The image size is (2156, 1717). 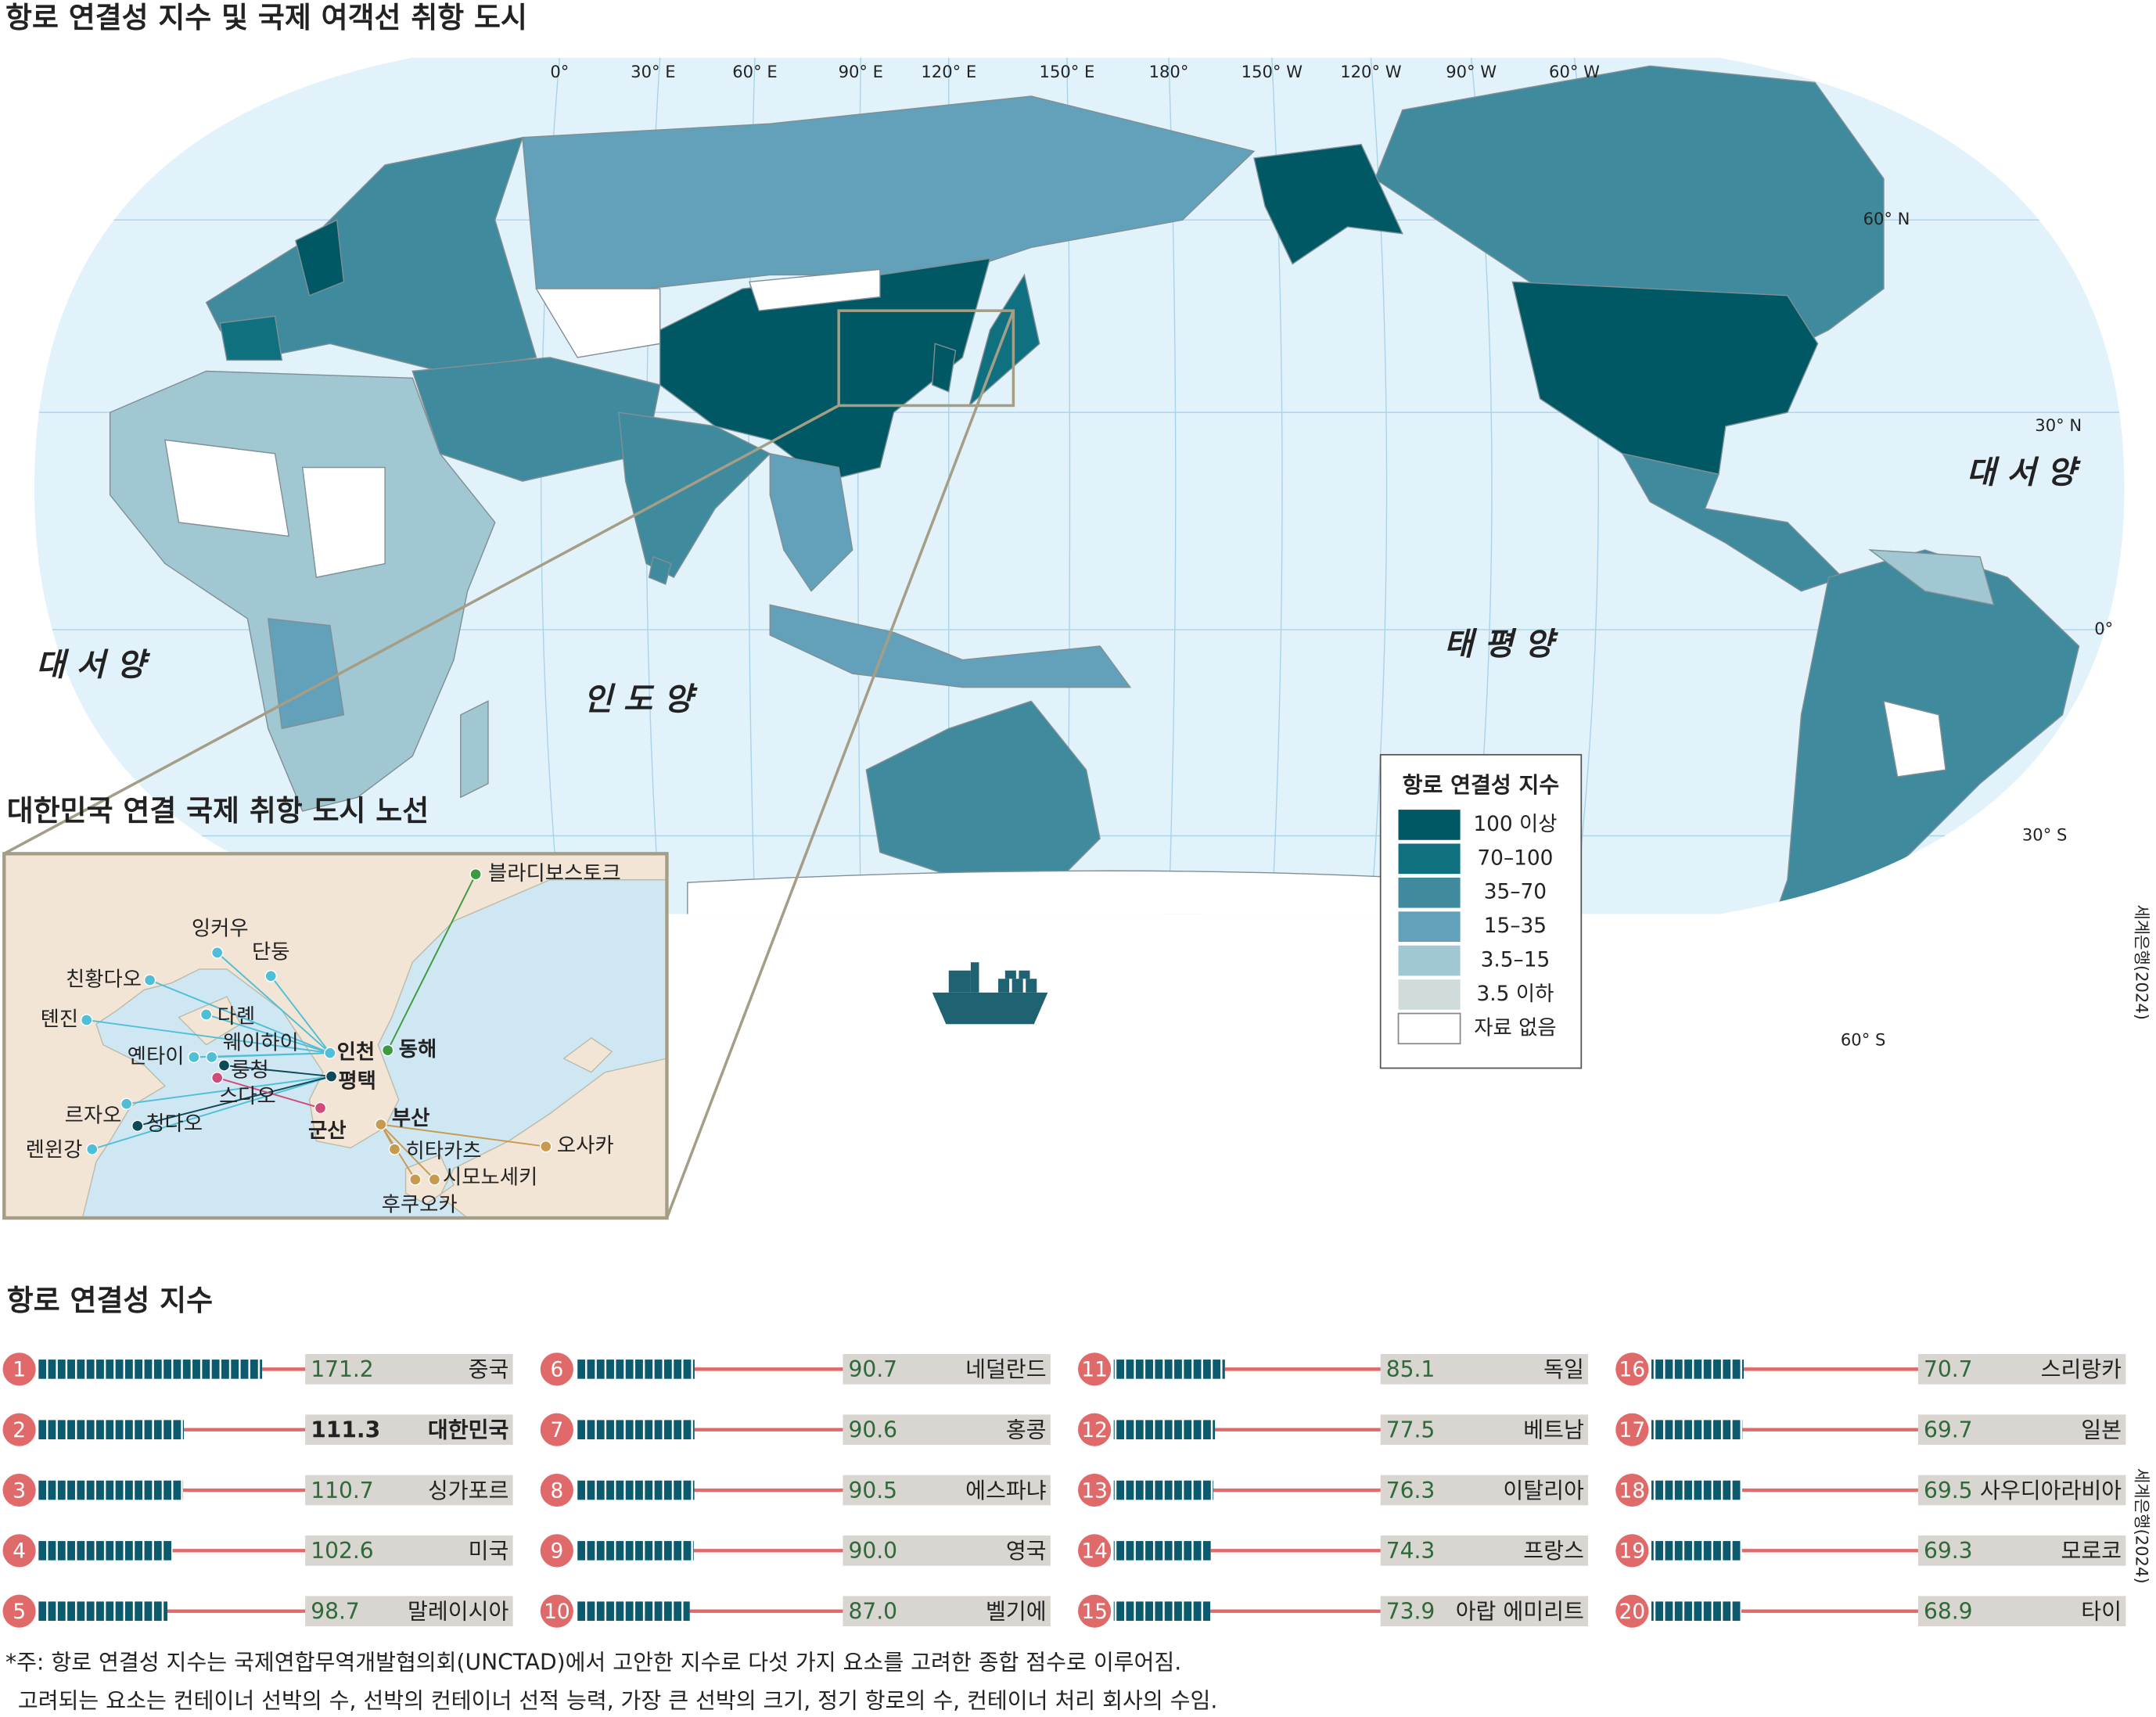 I want to click on value-label: 69.3, so click(x=1948, y=1551).